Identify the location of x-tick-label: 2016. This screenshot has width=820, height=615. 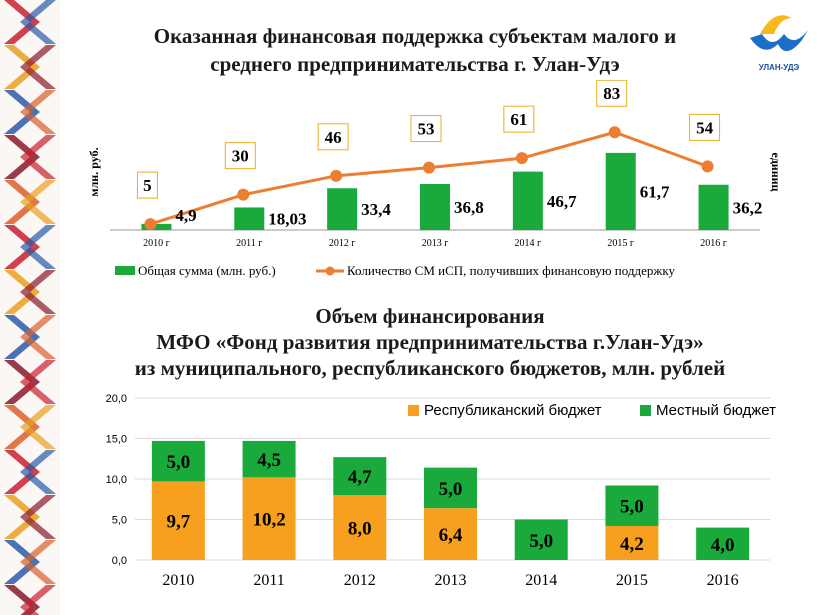
(723, 580).